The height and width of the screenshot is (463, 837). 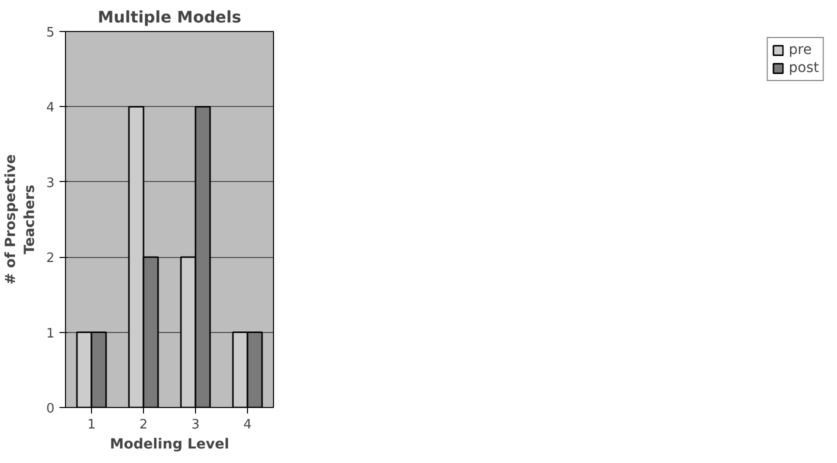 What do you see at coordinates (800, 50) in the screenshot?
I see `legend-label: pre` at bounding box center [800, 50].